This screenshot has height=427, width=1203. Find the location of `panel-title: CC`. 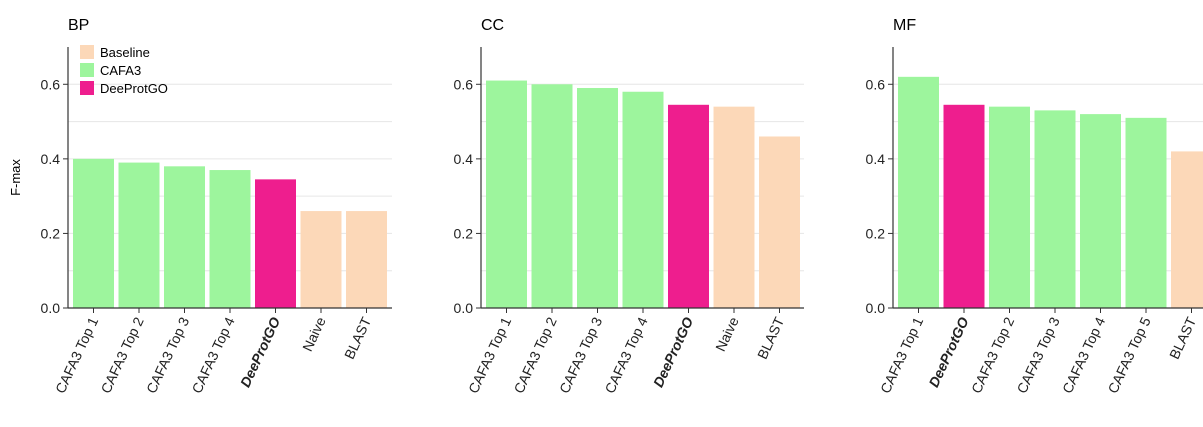

panel-title: CC is located at coordinates (492, 25).